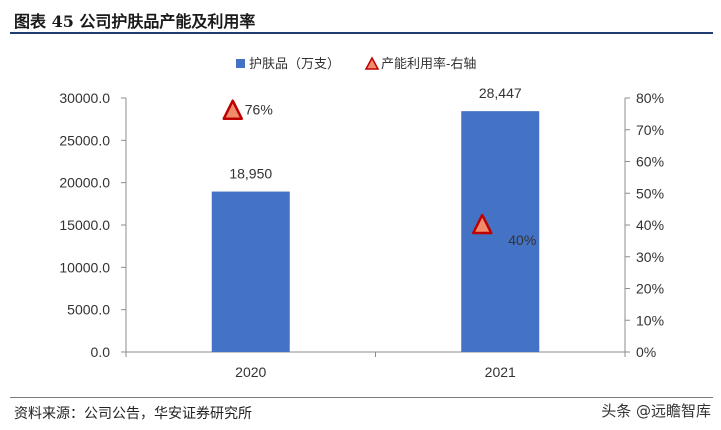 The height and width of the screenshot is (430, 721). I want to click on y-left-tick-label: 10000.0, so click(84, 267).